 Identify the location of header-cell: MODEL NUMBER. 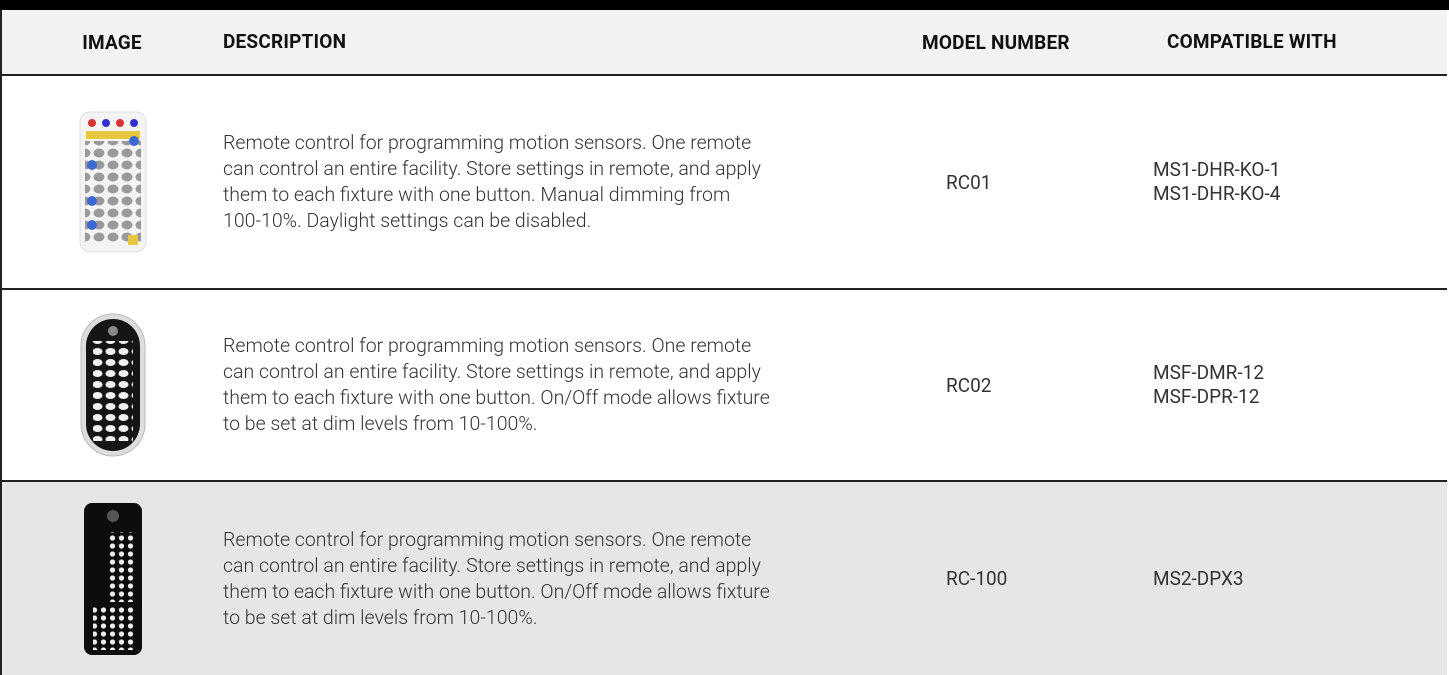
(996, 42).